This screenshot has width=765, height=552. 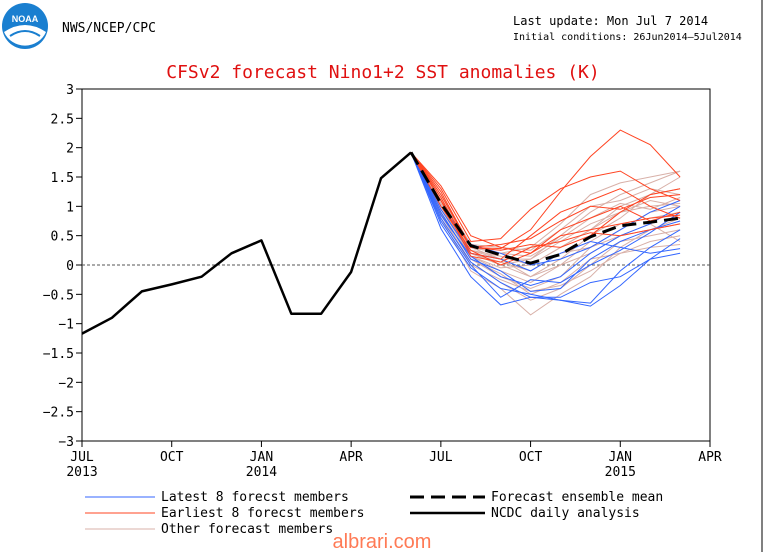 What do you see at coordinates (70, 207) in the screenshot?
I see `y-tick-label: 1` at bounding box center [70, 207].